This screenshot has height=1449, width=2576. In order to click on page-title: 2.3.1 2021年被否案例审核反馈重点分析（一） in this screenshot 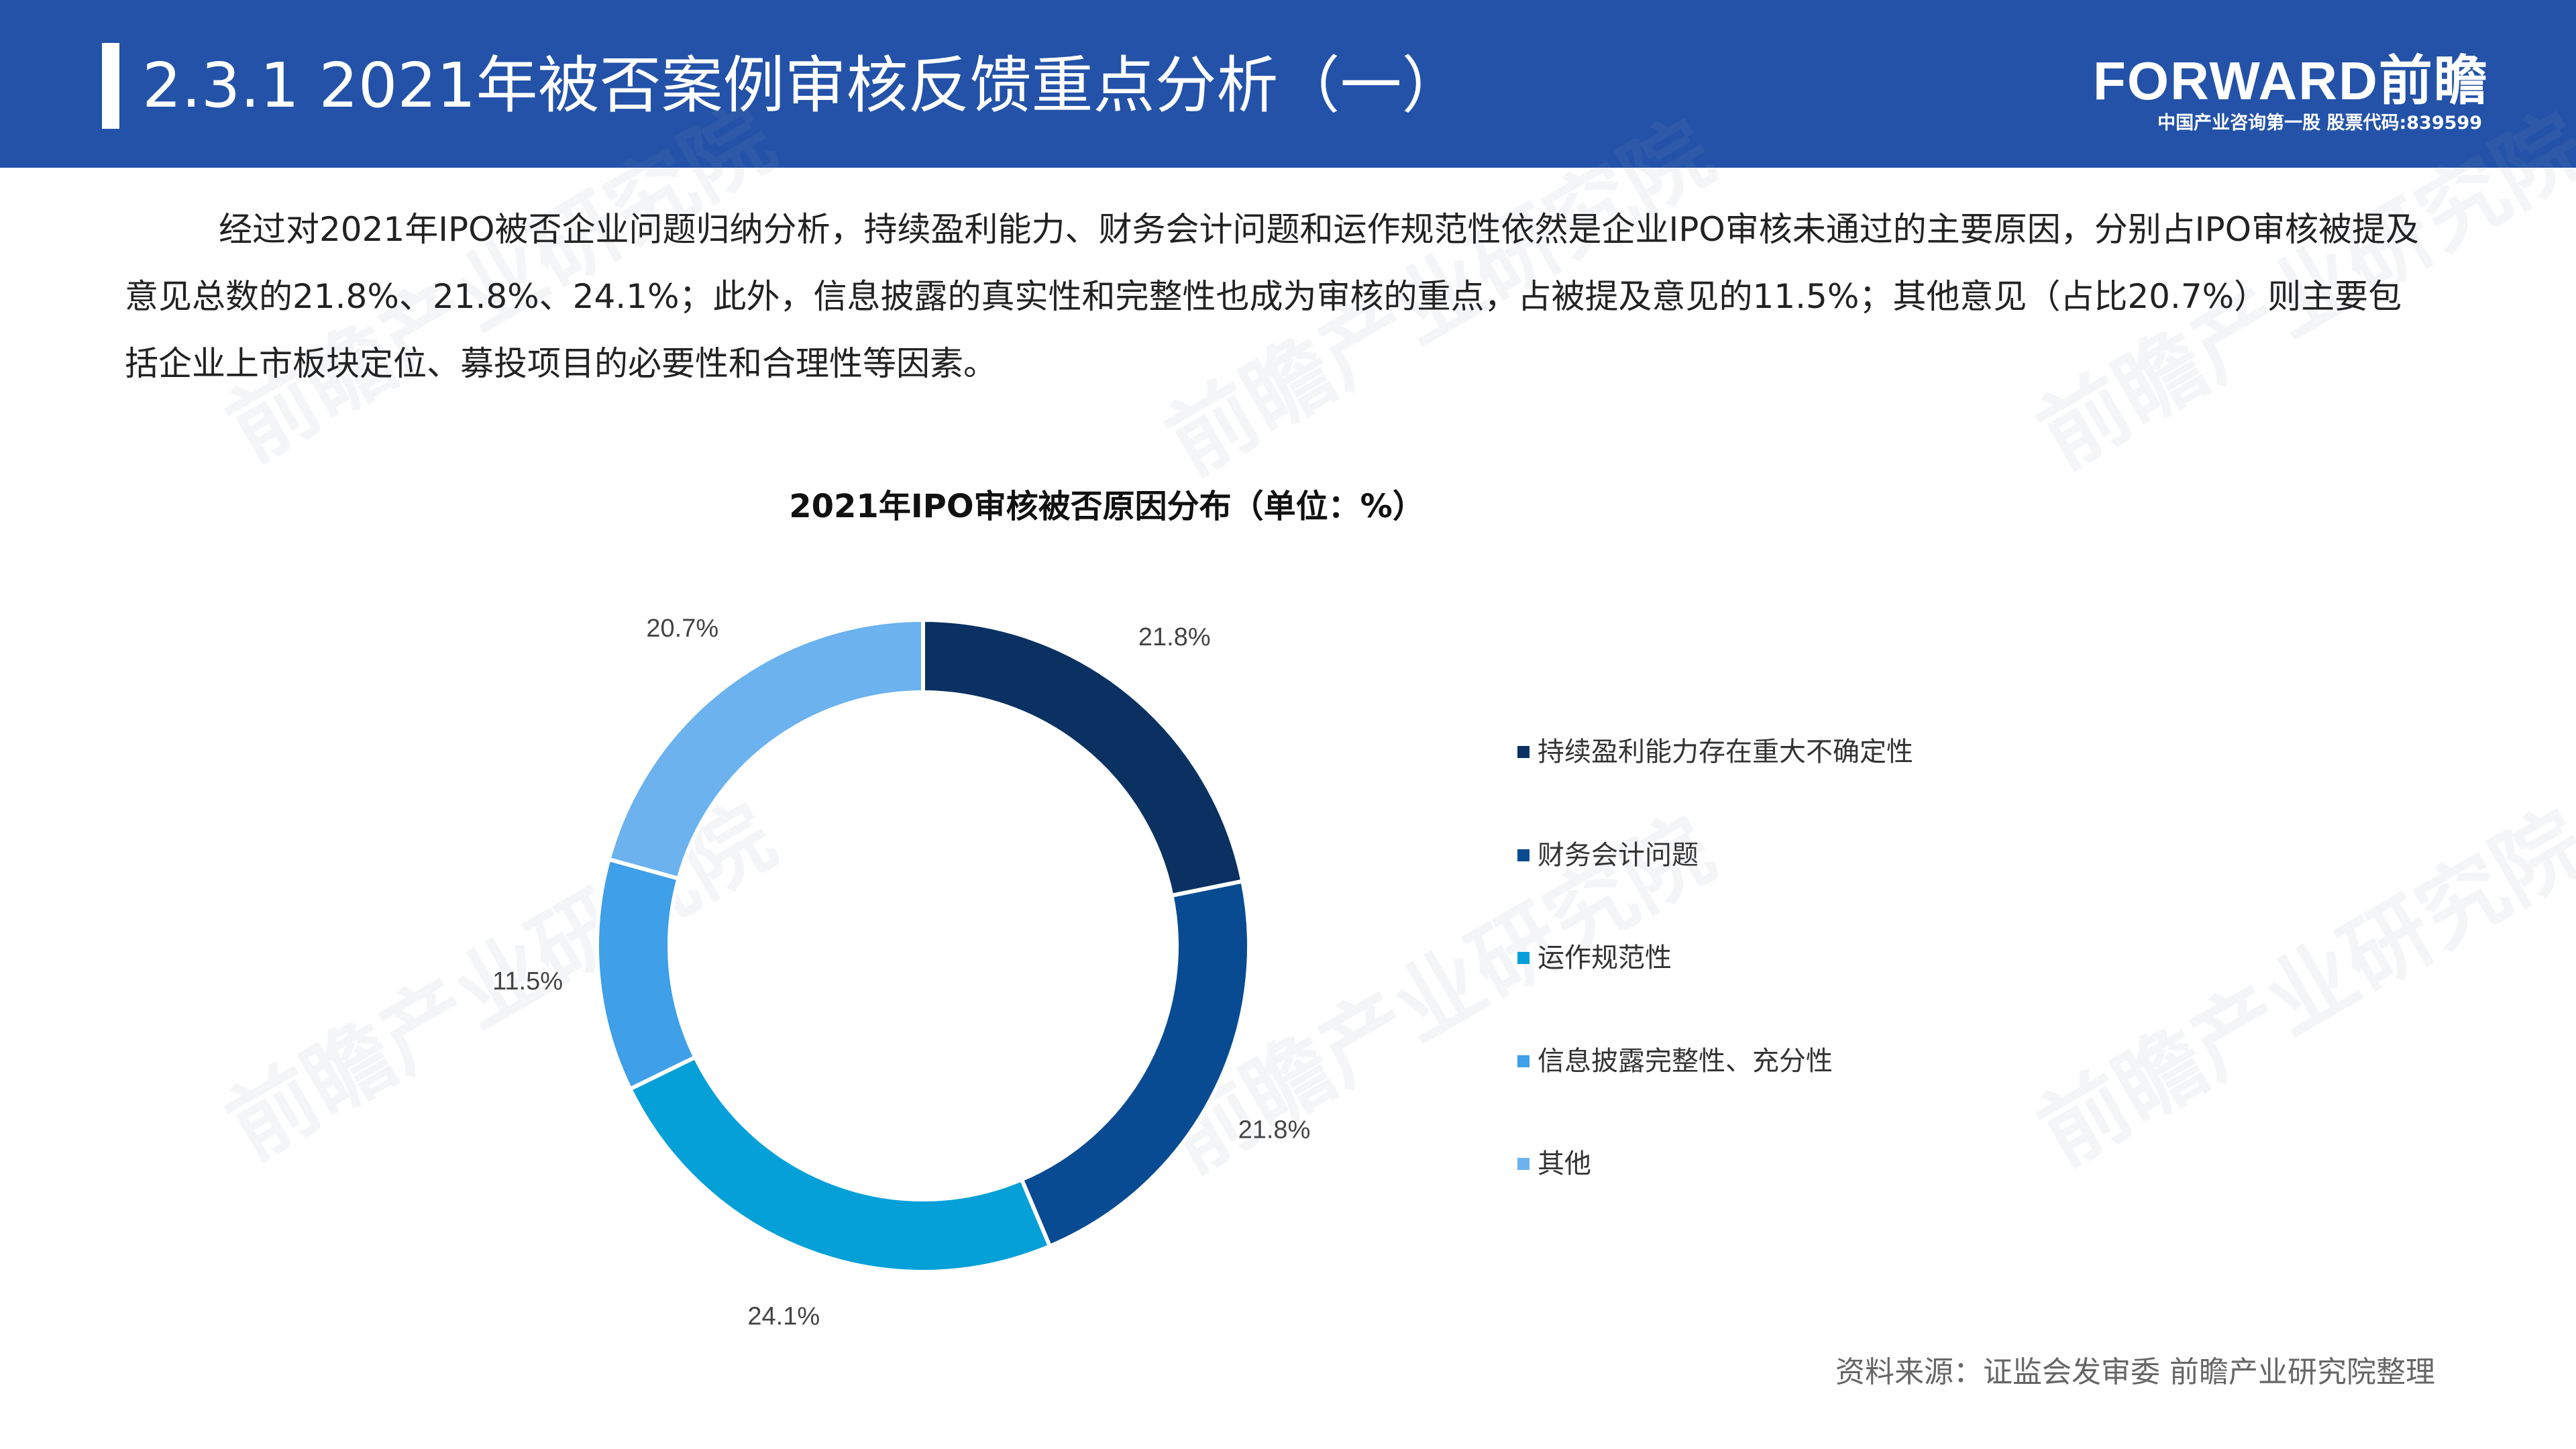, I will do `click(803, 85)`.